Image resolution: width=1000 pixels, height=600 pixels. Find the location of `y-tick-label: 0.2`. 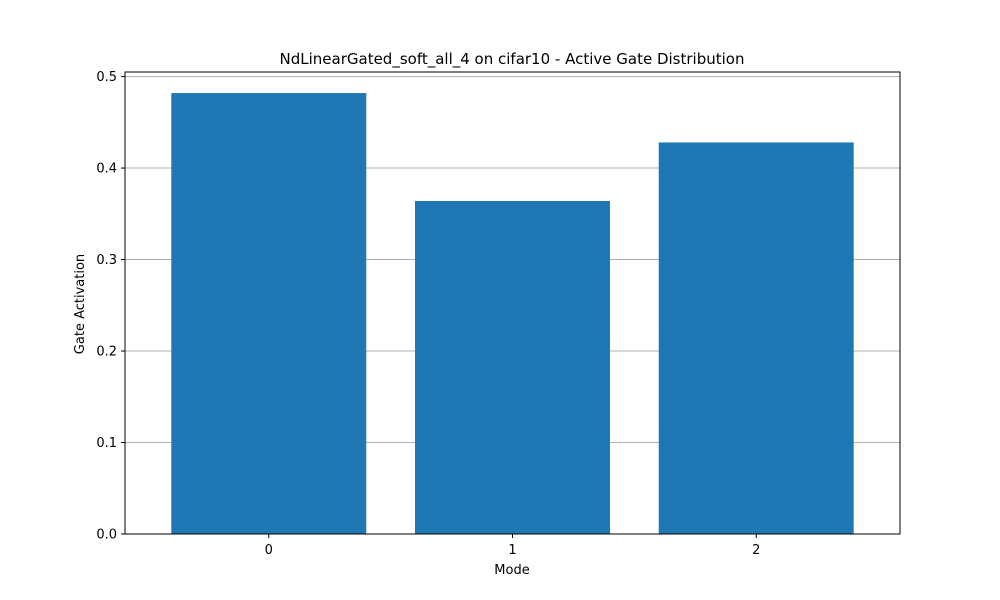

y-tick-label: 0.2 is located at coordinates (106, 352).